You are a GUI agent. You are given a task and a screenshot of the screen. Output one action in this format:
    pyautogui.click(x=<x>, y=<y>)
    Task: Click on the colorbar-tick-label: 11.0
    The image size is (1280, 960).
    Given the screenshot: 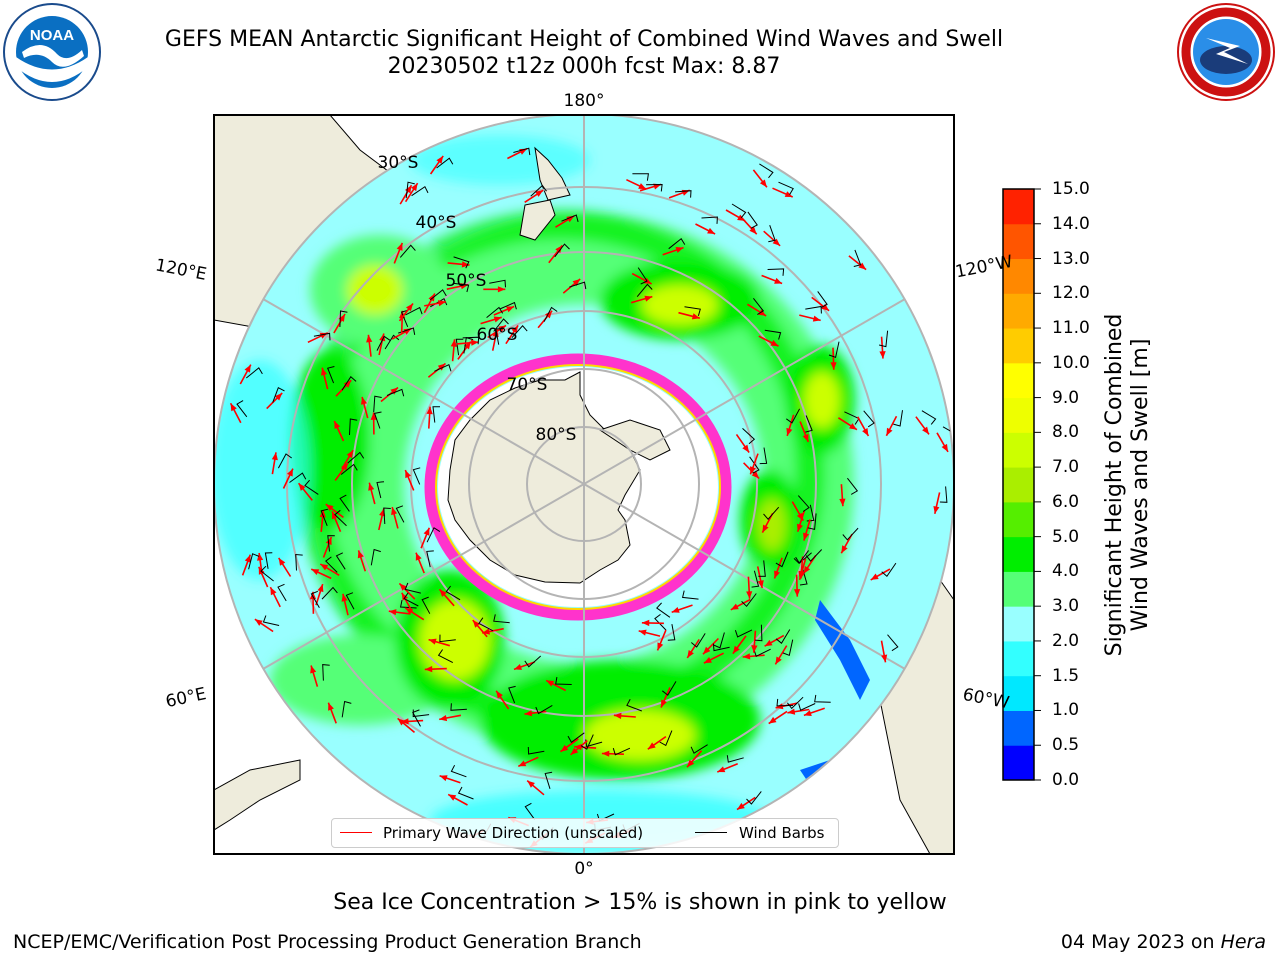 What is the action you would take?
    pyautogui.click(x=1071, y=328)
    